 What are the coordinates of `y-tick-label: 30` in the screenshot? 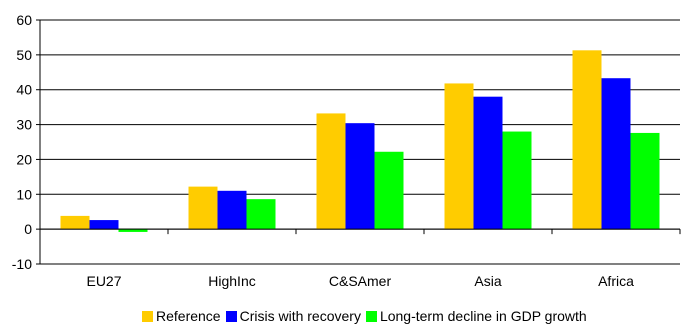 It's located at (24, 125).